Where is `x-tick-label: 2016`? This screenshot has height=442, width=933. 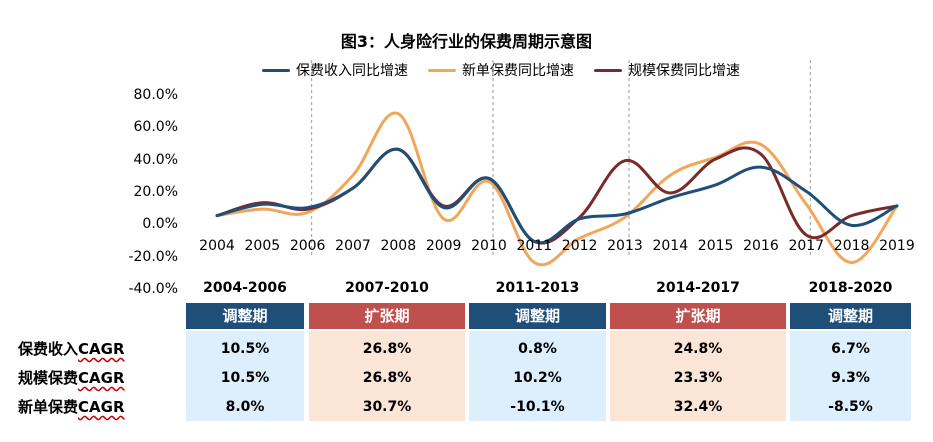 x-tick-label: 2016 is located at coordinates (761, 246).